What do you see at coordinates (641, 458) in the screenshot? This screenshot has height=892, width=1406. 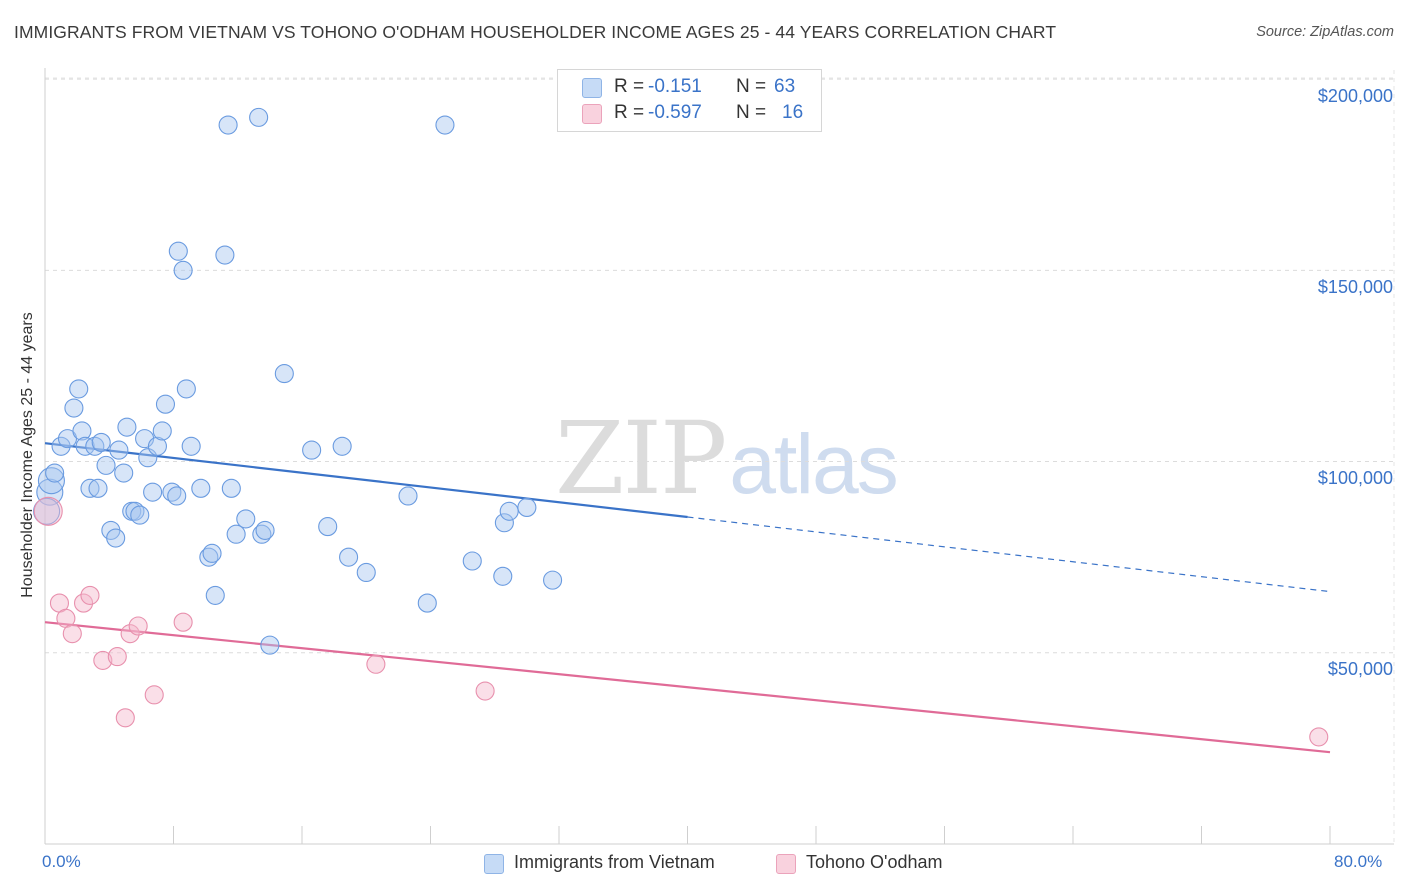 I see `watermark-zip: ZIP` at bounding box center [641, 458].